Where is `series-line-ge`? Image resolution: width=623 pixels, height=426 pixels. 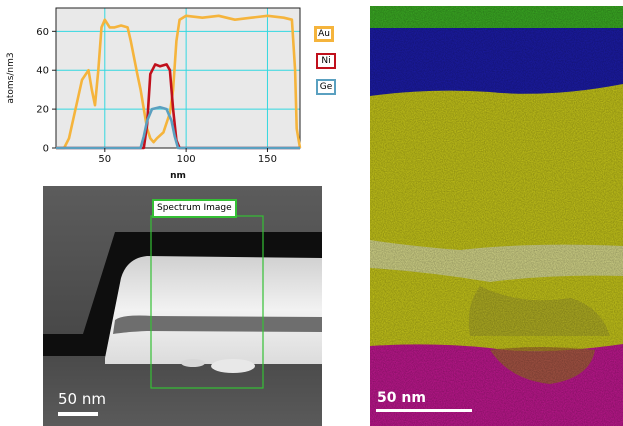 series-line-ge is located at coordinates (178, 127).